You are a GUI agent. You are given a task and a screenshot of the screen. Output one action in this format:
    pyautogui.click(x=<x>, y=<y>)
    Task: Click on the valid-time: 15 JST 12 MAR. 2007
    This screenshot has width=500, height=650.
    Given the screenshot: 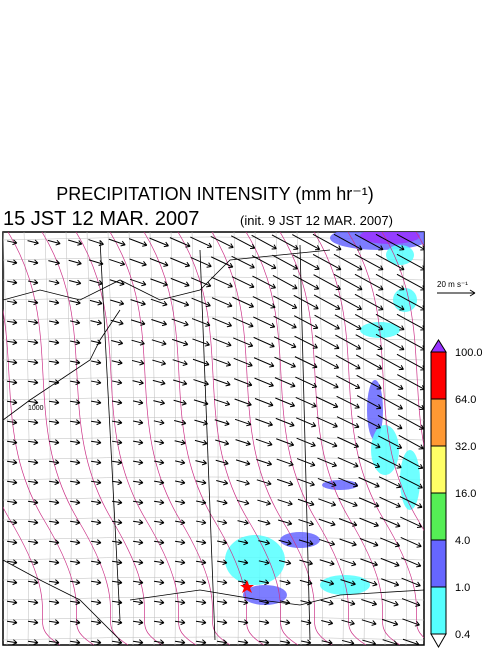 What is the action you would take?
    pyautogui.click(x=101, y=219)
    